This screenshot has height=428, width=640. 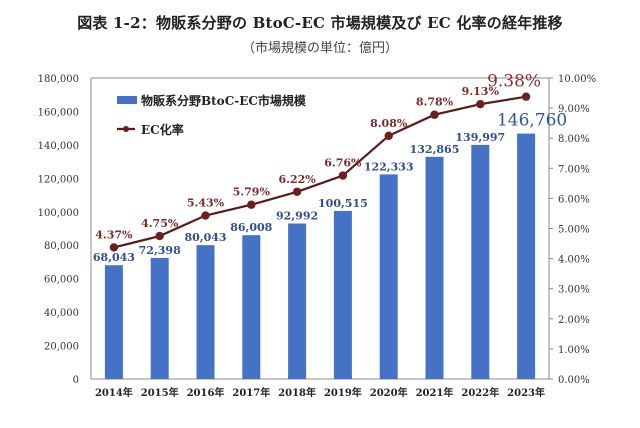 What do you see at coordinates (61, 246) in the screenshot?
I see `left-y-tick-label: 80,000` at bounding box center [61, 246].